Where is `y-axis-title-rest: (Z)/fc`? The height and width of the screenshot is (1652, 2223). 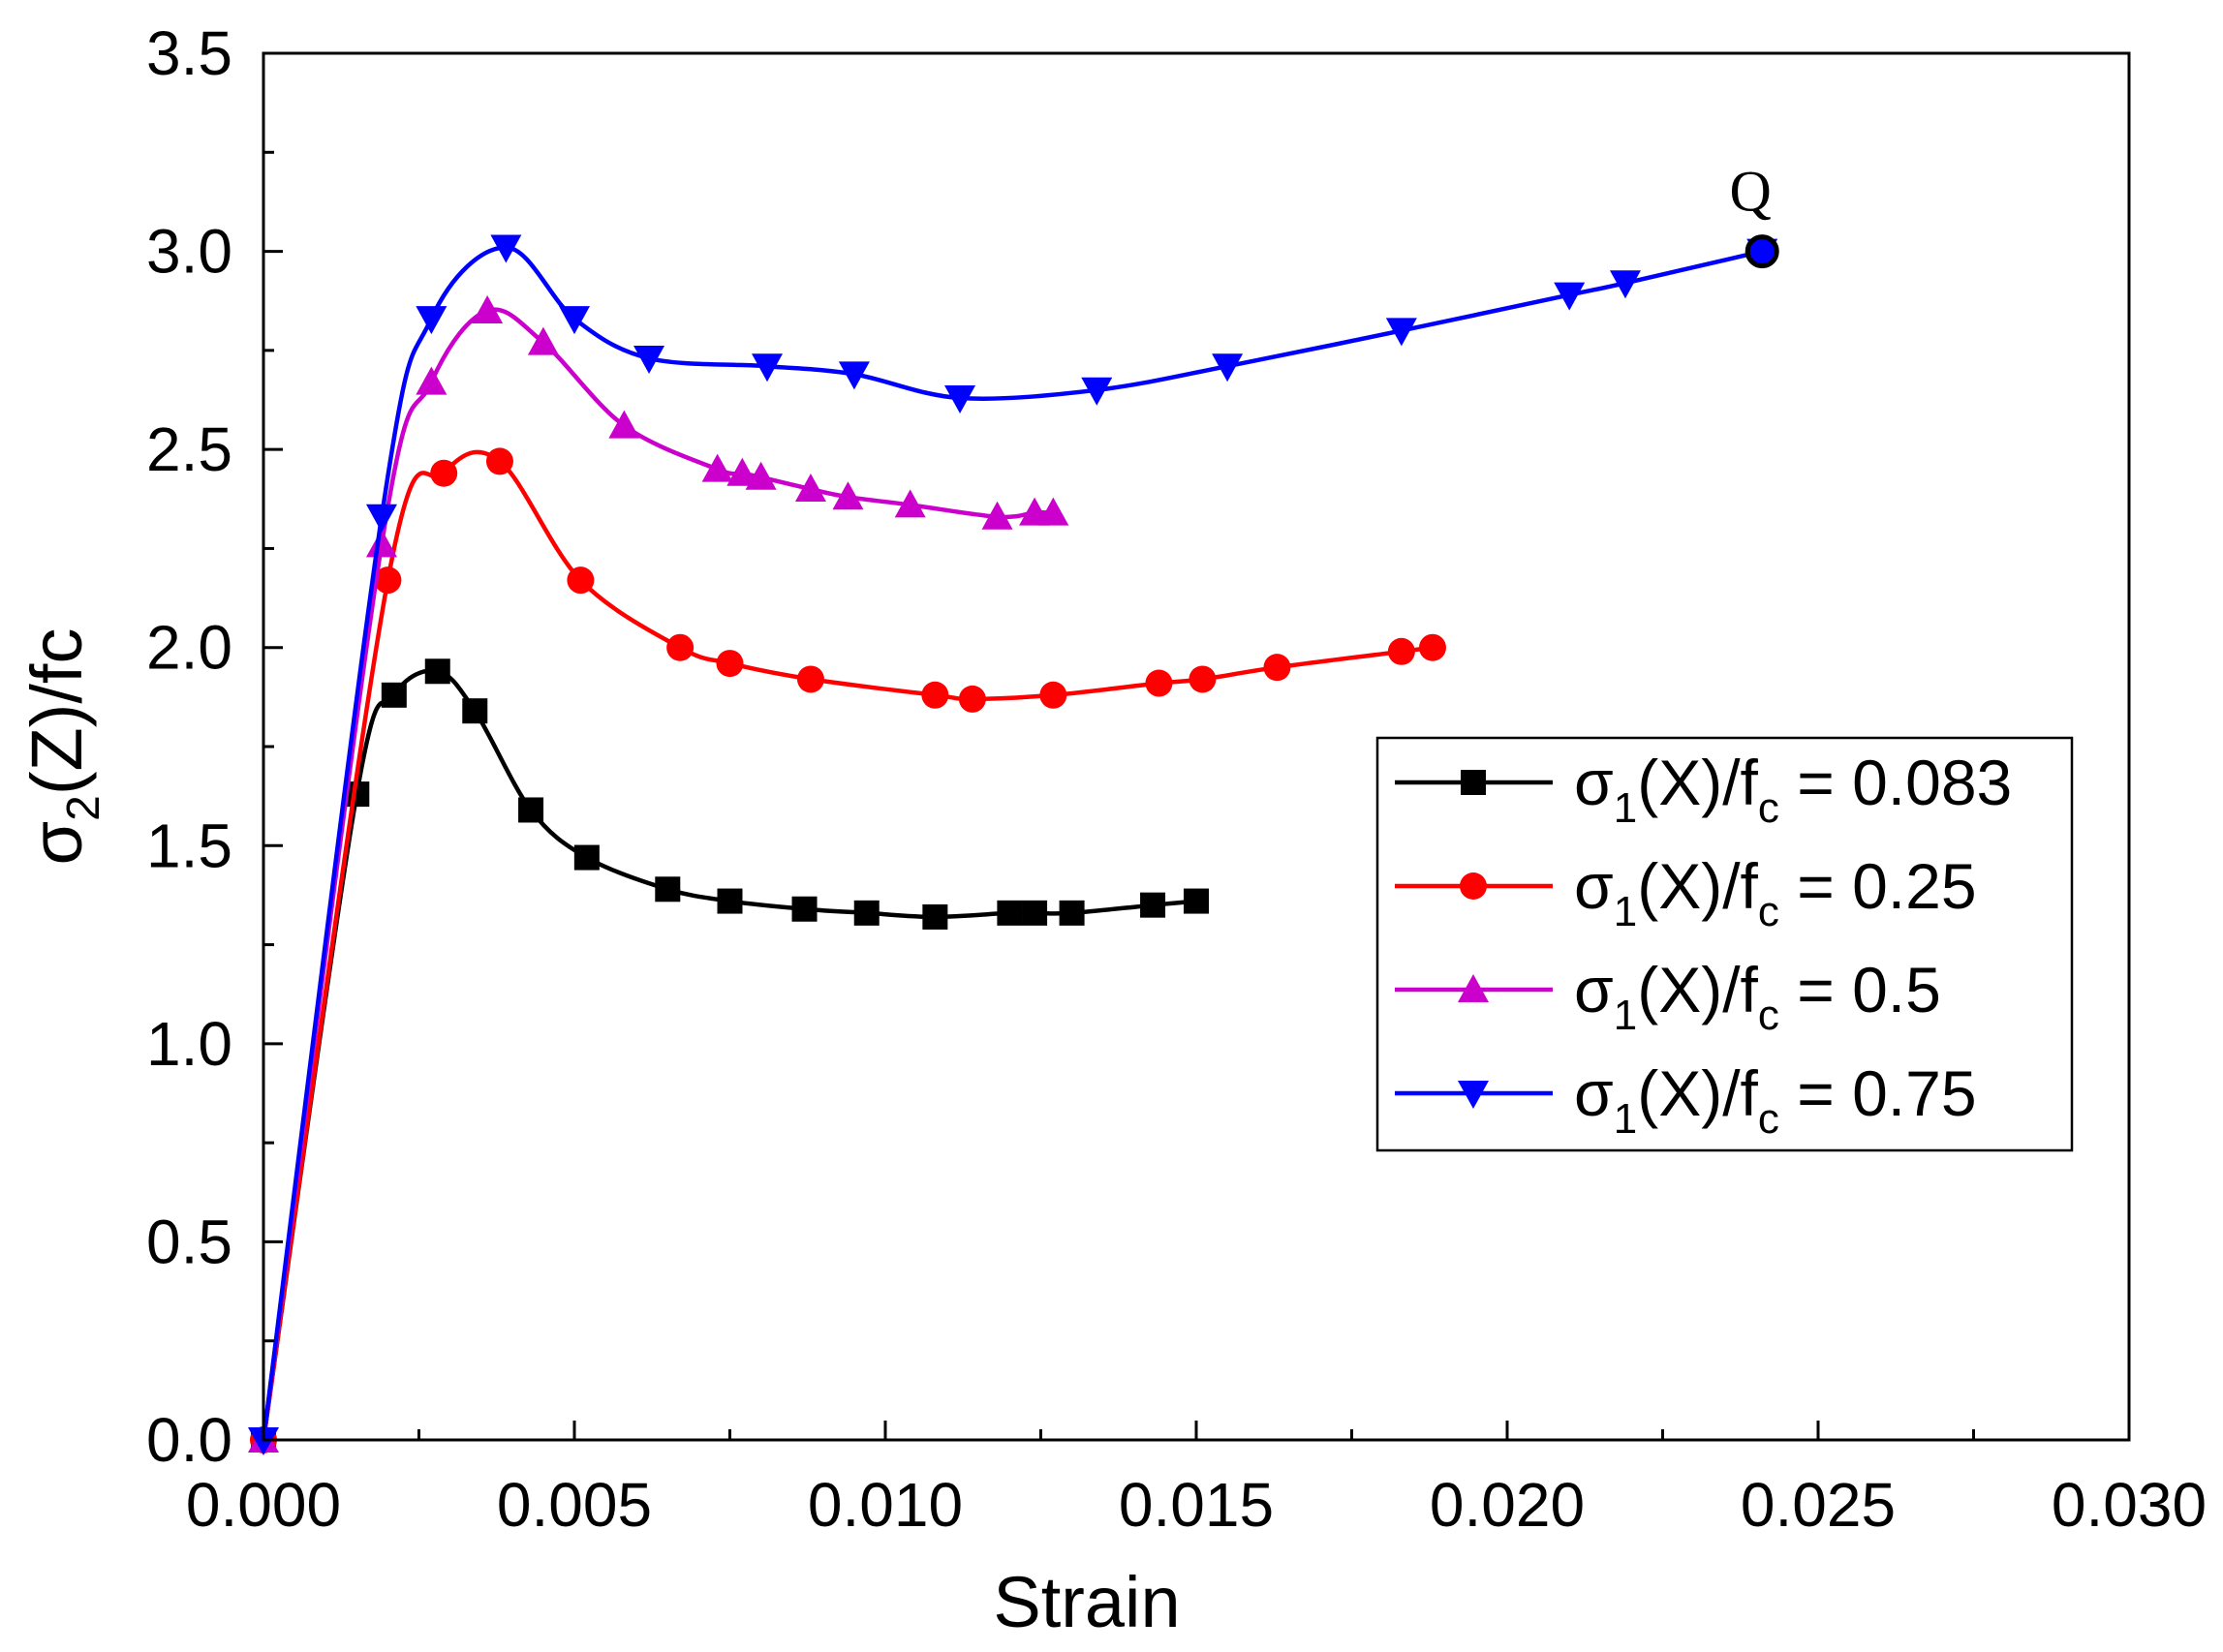
y-axis-title-rest: (Z)/fc is located at coordinates (56, 712).